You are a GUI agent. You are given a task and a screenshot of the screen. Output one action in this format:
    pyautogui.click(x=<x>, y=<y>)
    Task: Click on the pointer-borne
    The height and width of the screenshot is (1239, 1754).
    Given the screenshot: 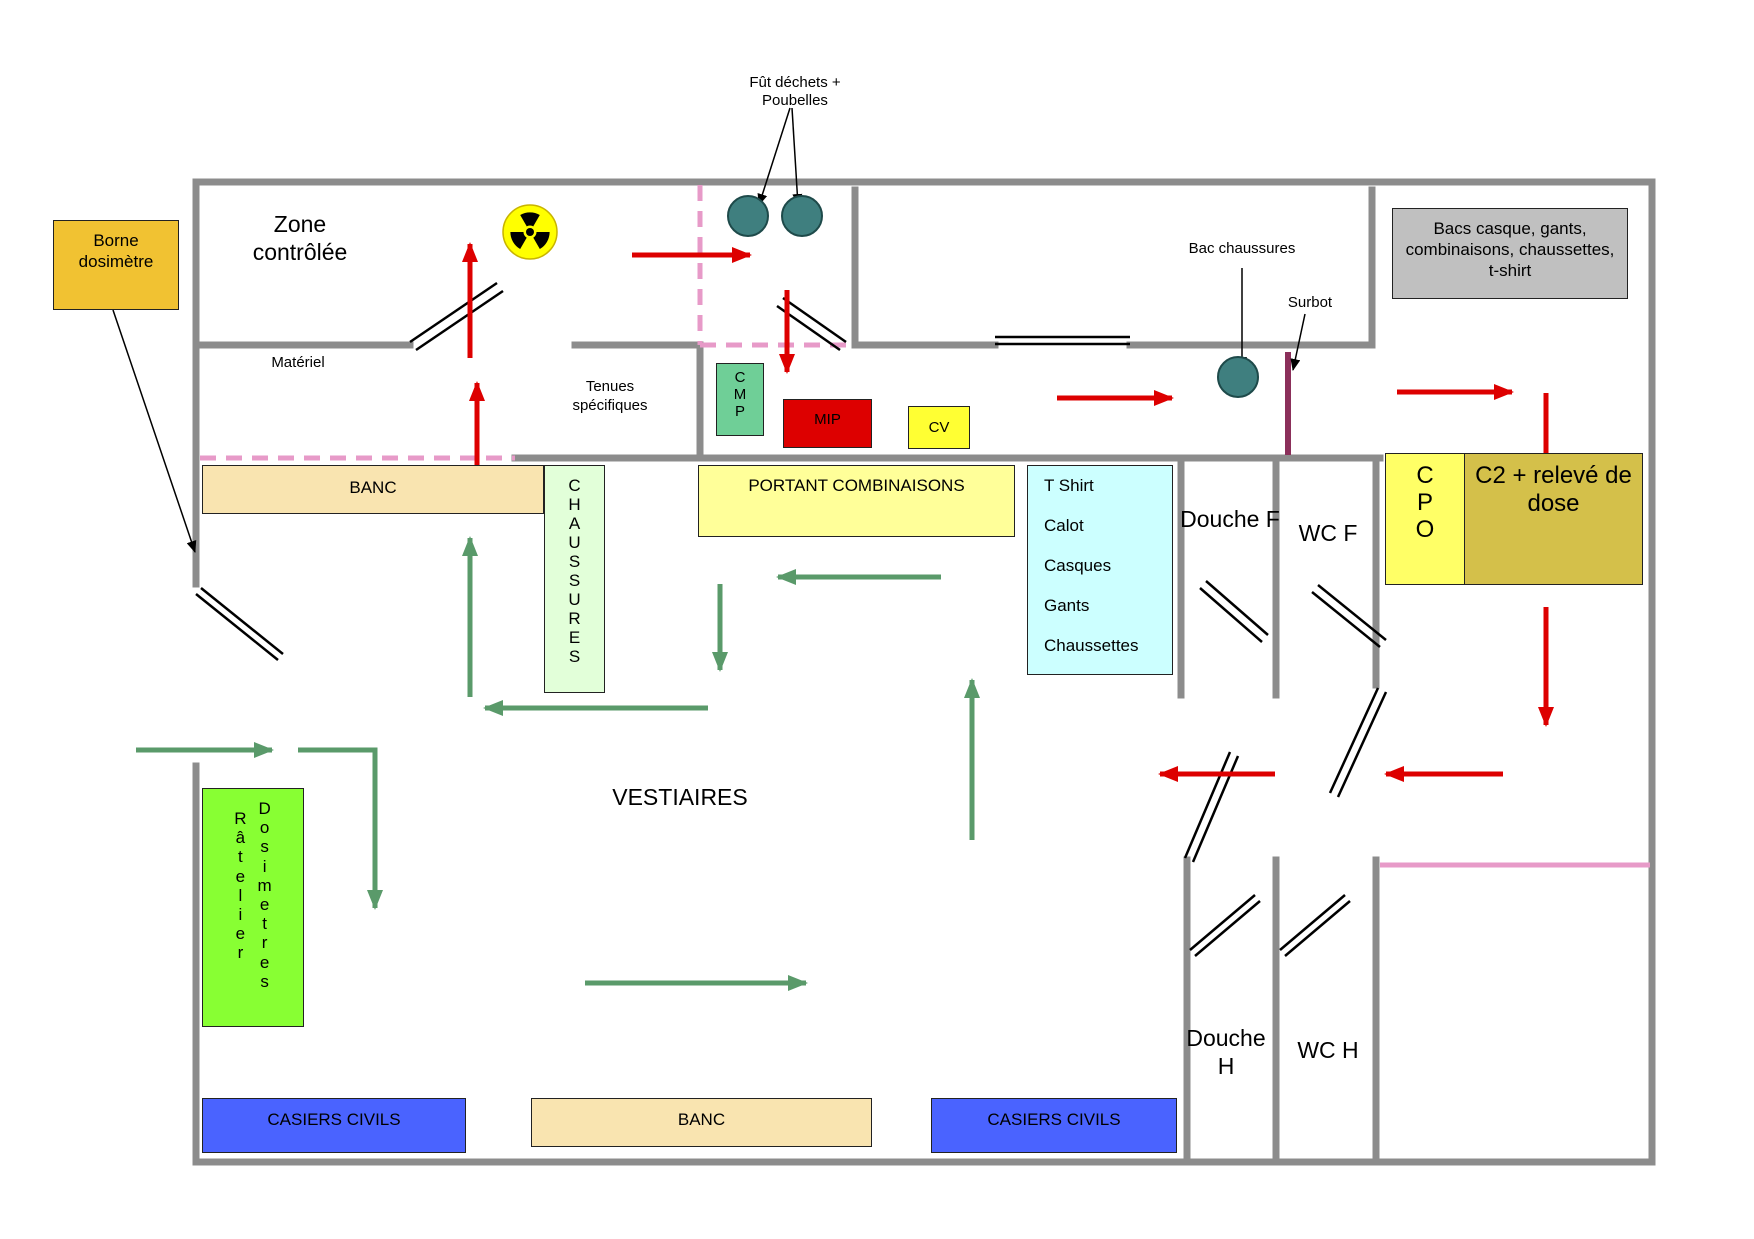 What is the action you would take?
    pyautogui.click(x=154, y=431)
    